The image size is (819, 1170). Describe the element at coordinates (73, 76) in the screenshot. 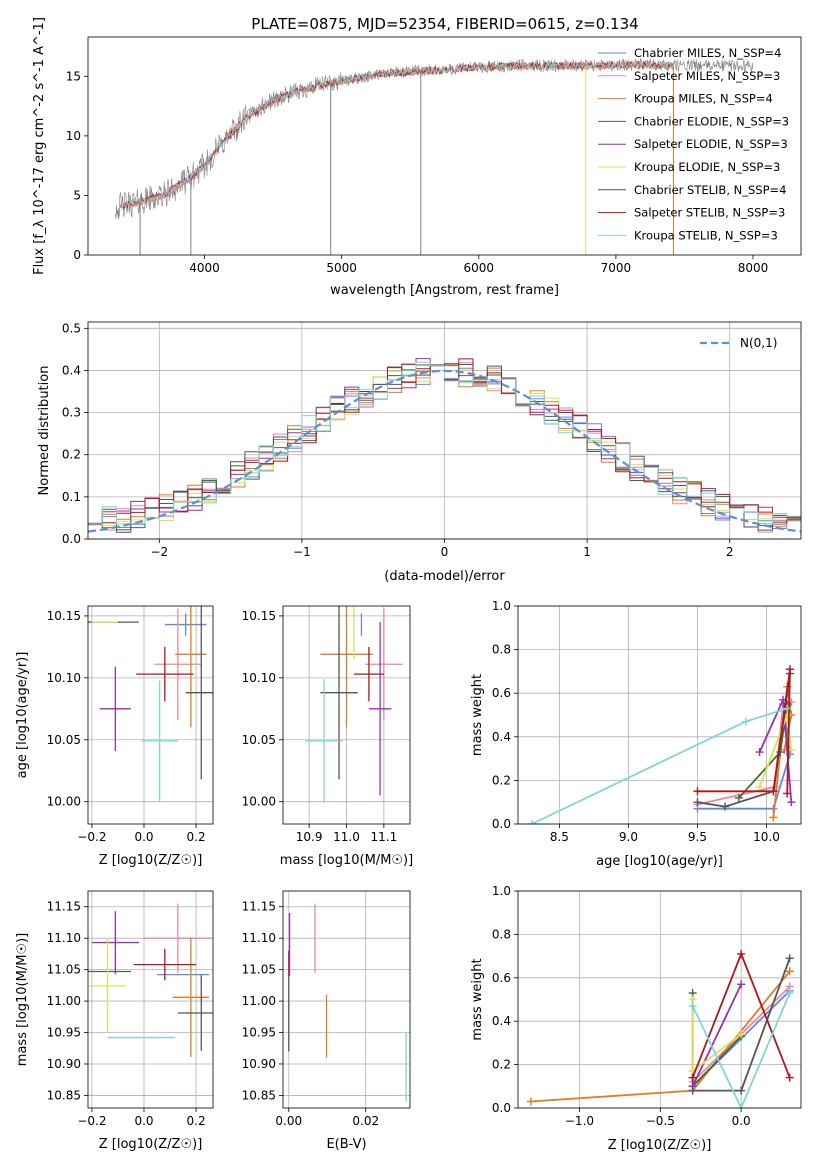

I see `y-tick-label: 15` at that location.